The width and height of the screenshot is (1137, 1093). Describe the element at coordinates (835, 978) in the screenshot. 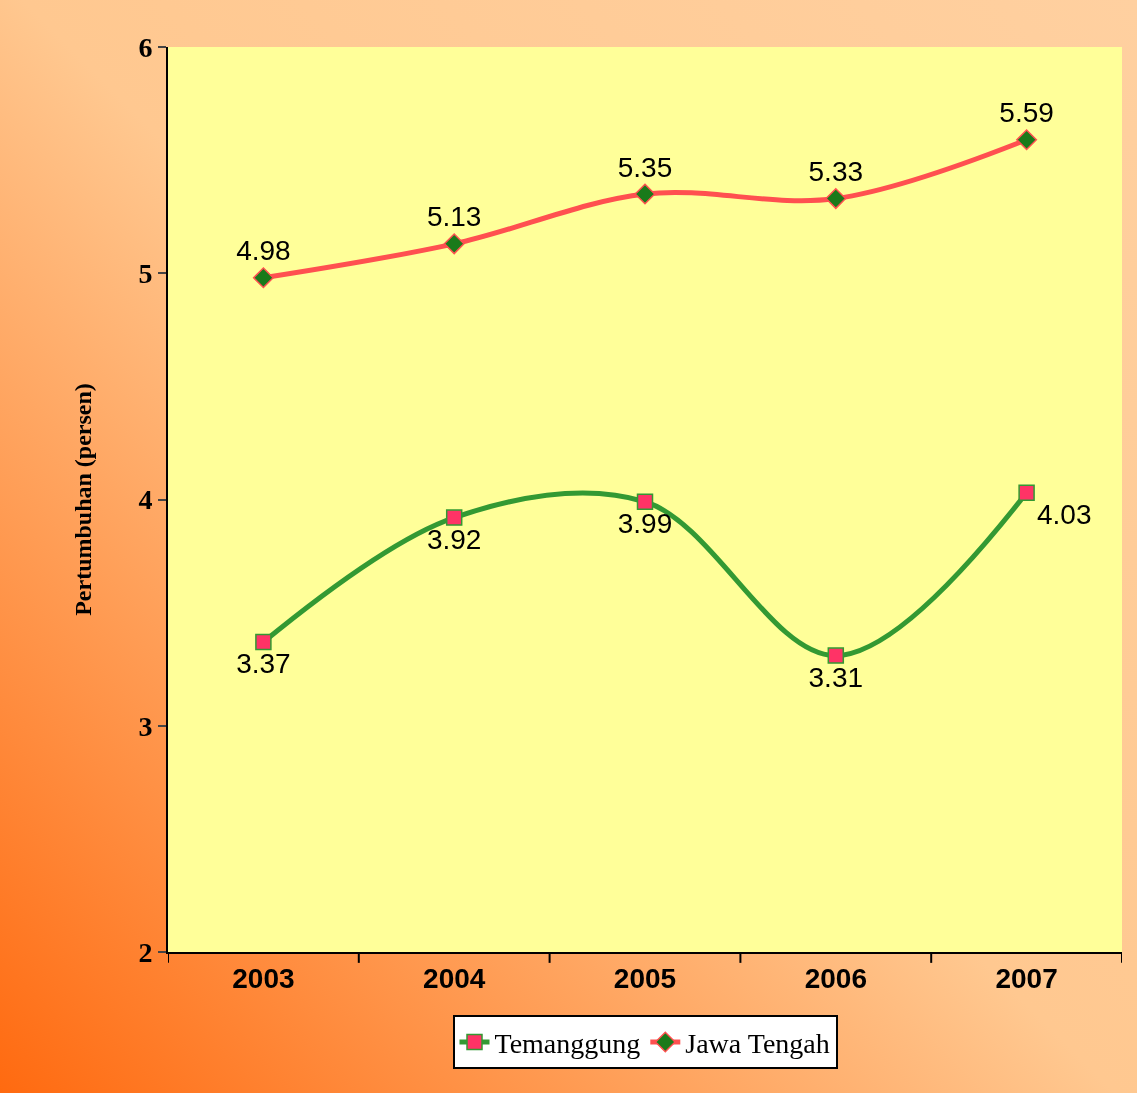

I see `x-tick-label: 2006` at that location.